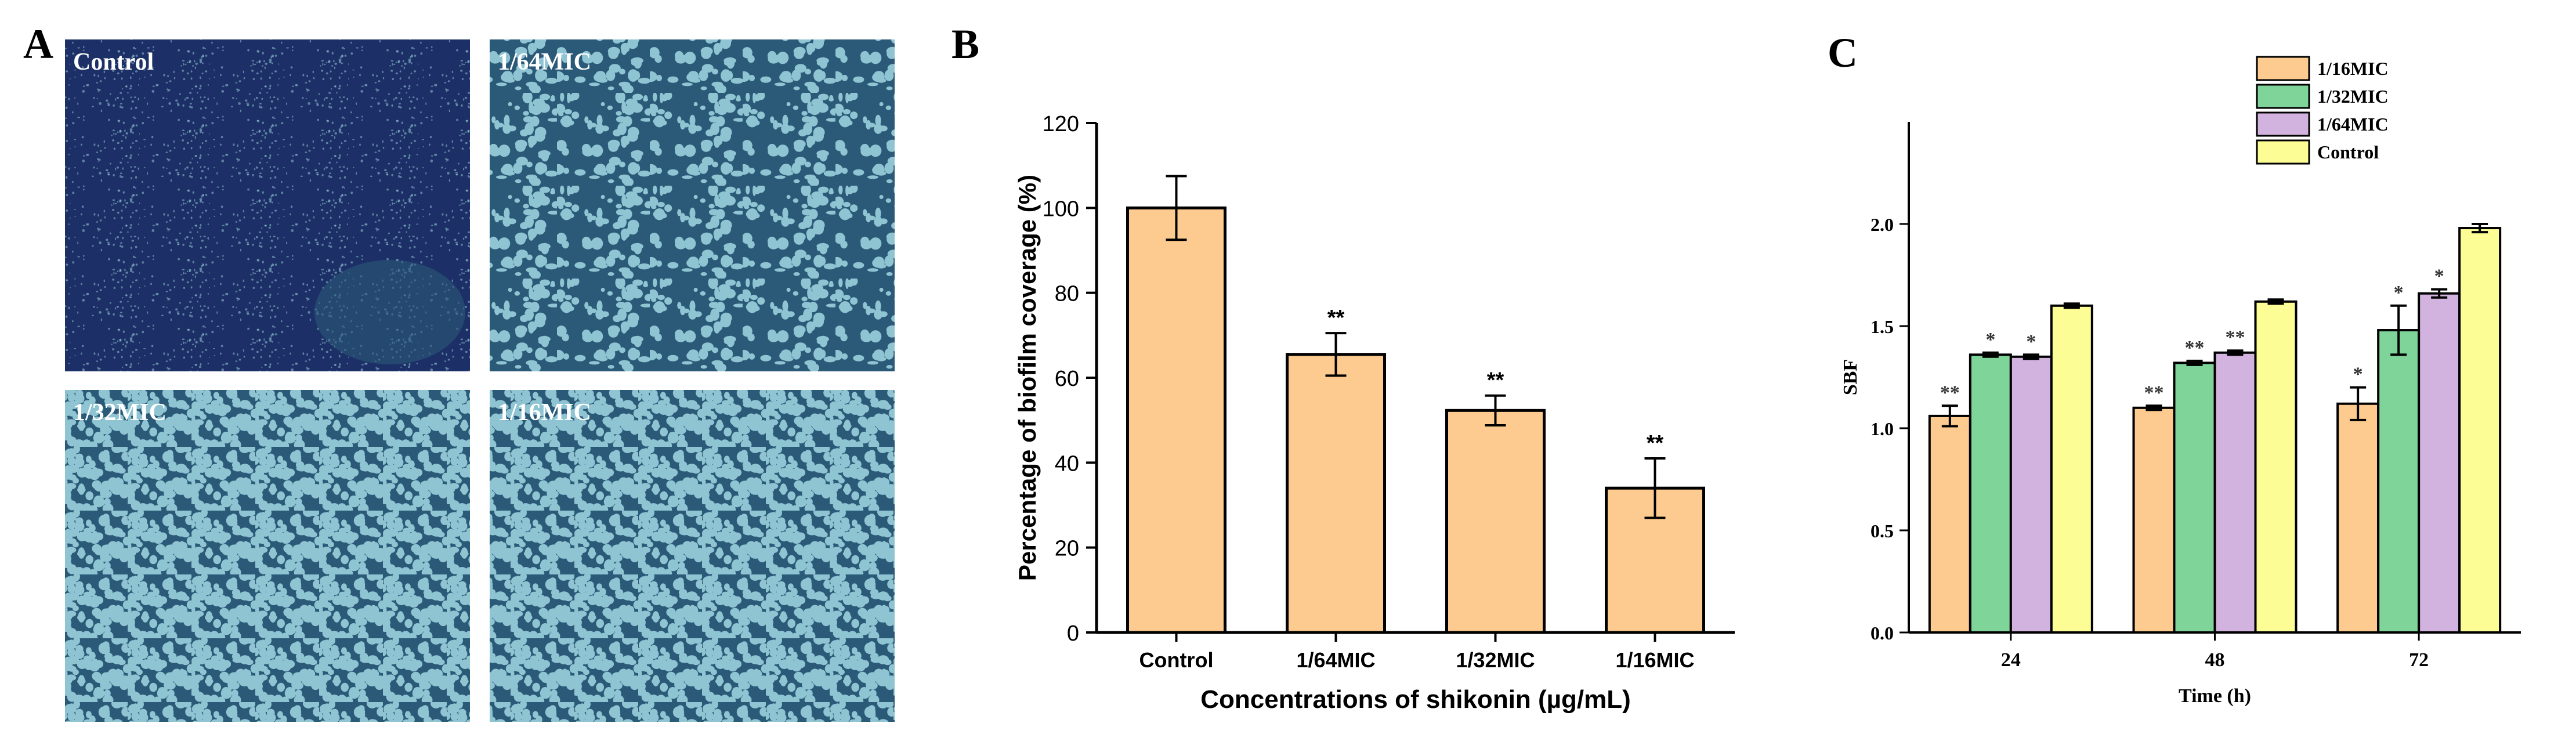  What do you see at coordinates (2215, 660) in the screenshot?
I see `x-tick-label: 48` at bounding box center [2215, 660].